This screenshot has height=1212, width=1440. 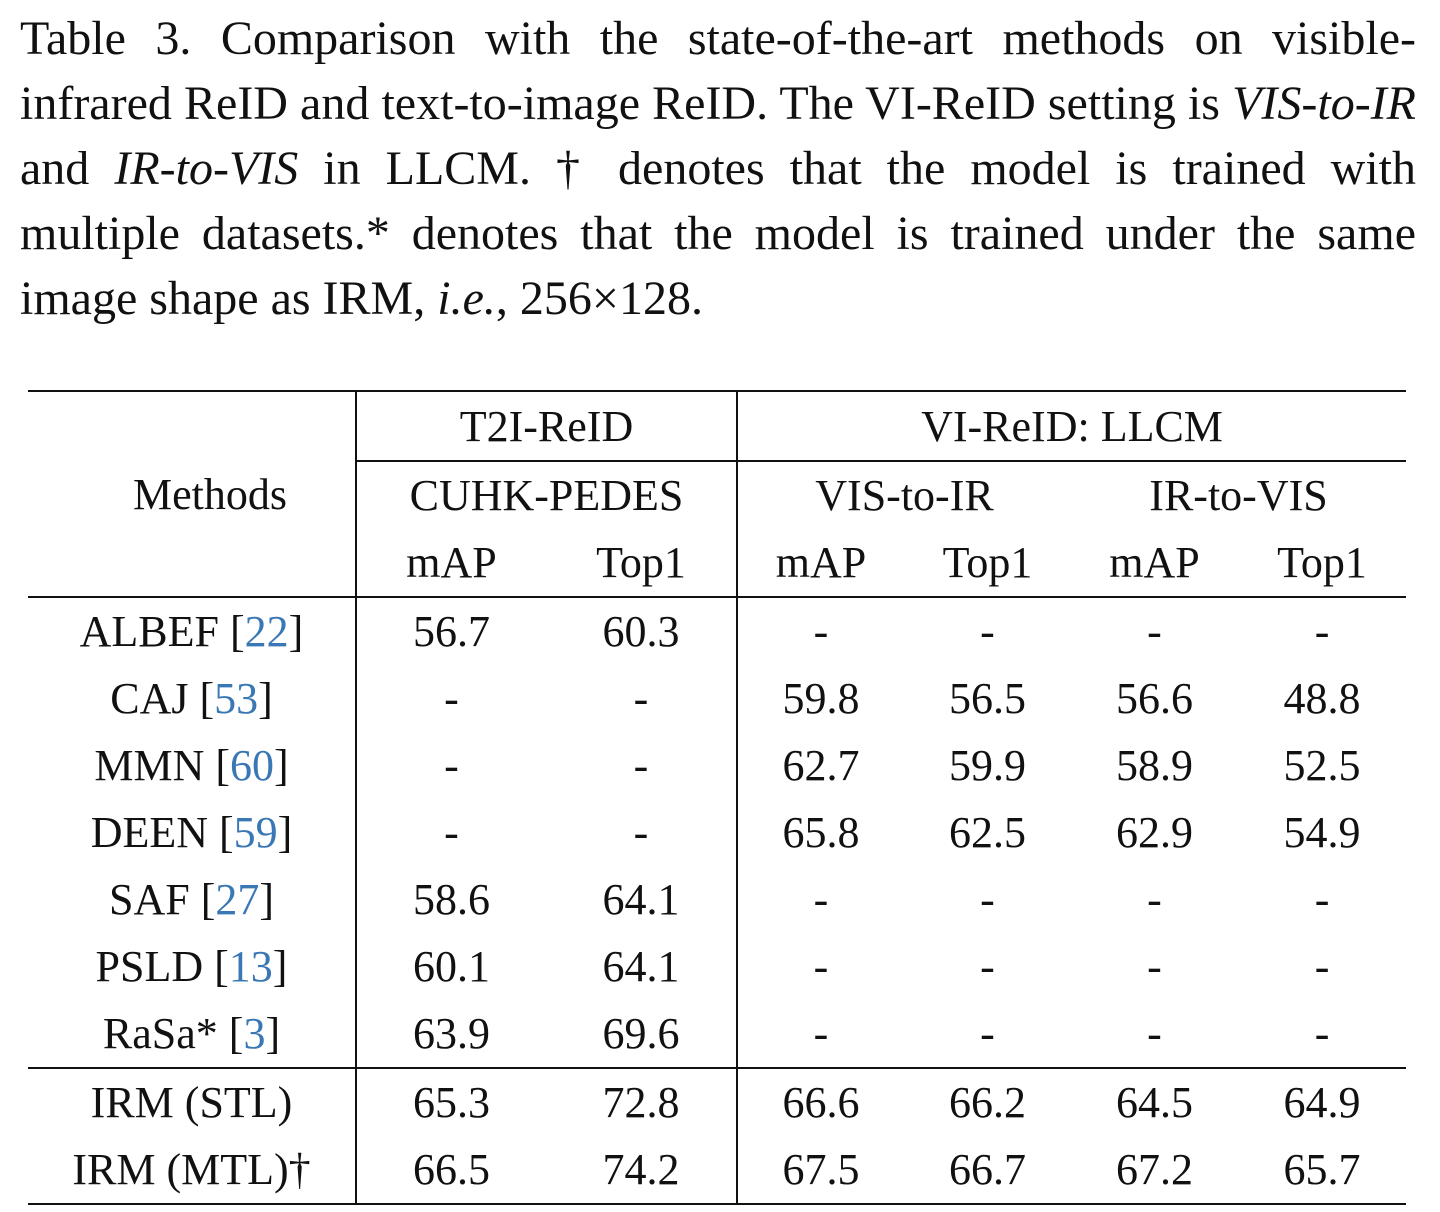 I want to click on subheader-ir-to-vis: IR-to-VIS, so click(x=1238, y=495).